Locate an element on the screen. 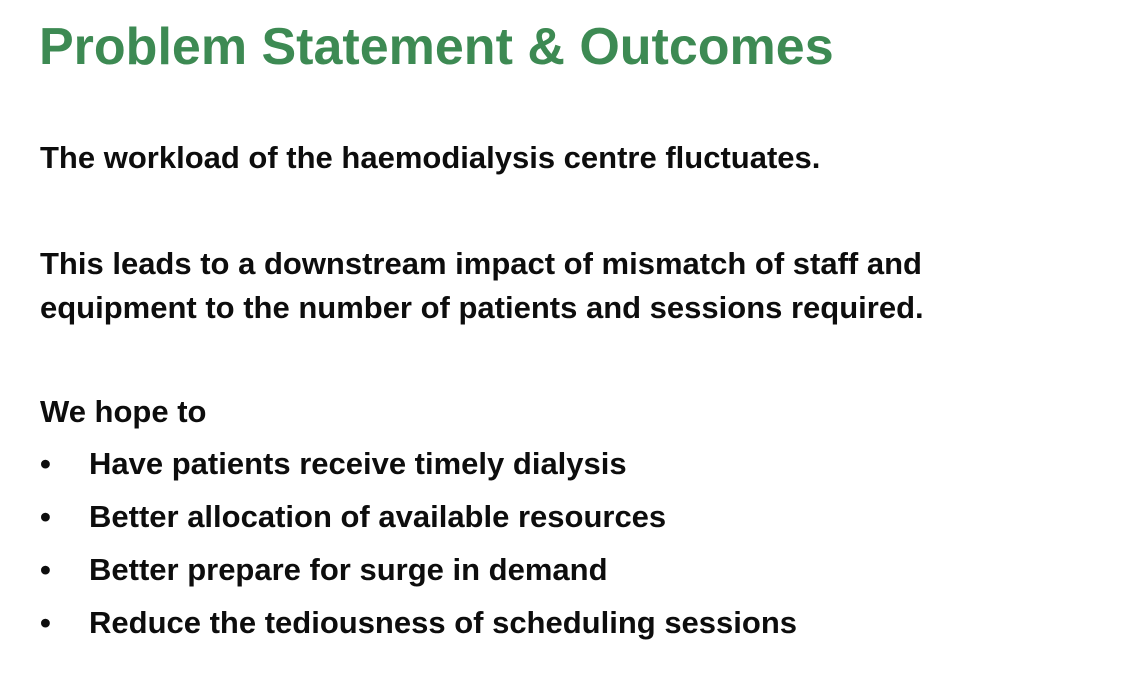 This screenshot has width=1132, height=686. list-item-text: Have patients receive timely dialysis is located at coordinates (358, 463).